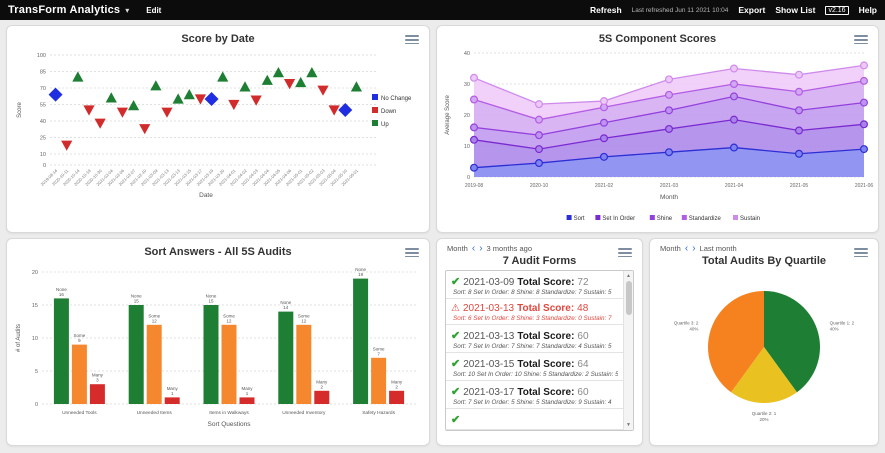  What do you see at coordinates (575, 218) in the screenshot?
I see `legend-item: Sort` at bounding box center [575, 218].